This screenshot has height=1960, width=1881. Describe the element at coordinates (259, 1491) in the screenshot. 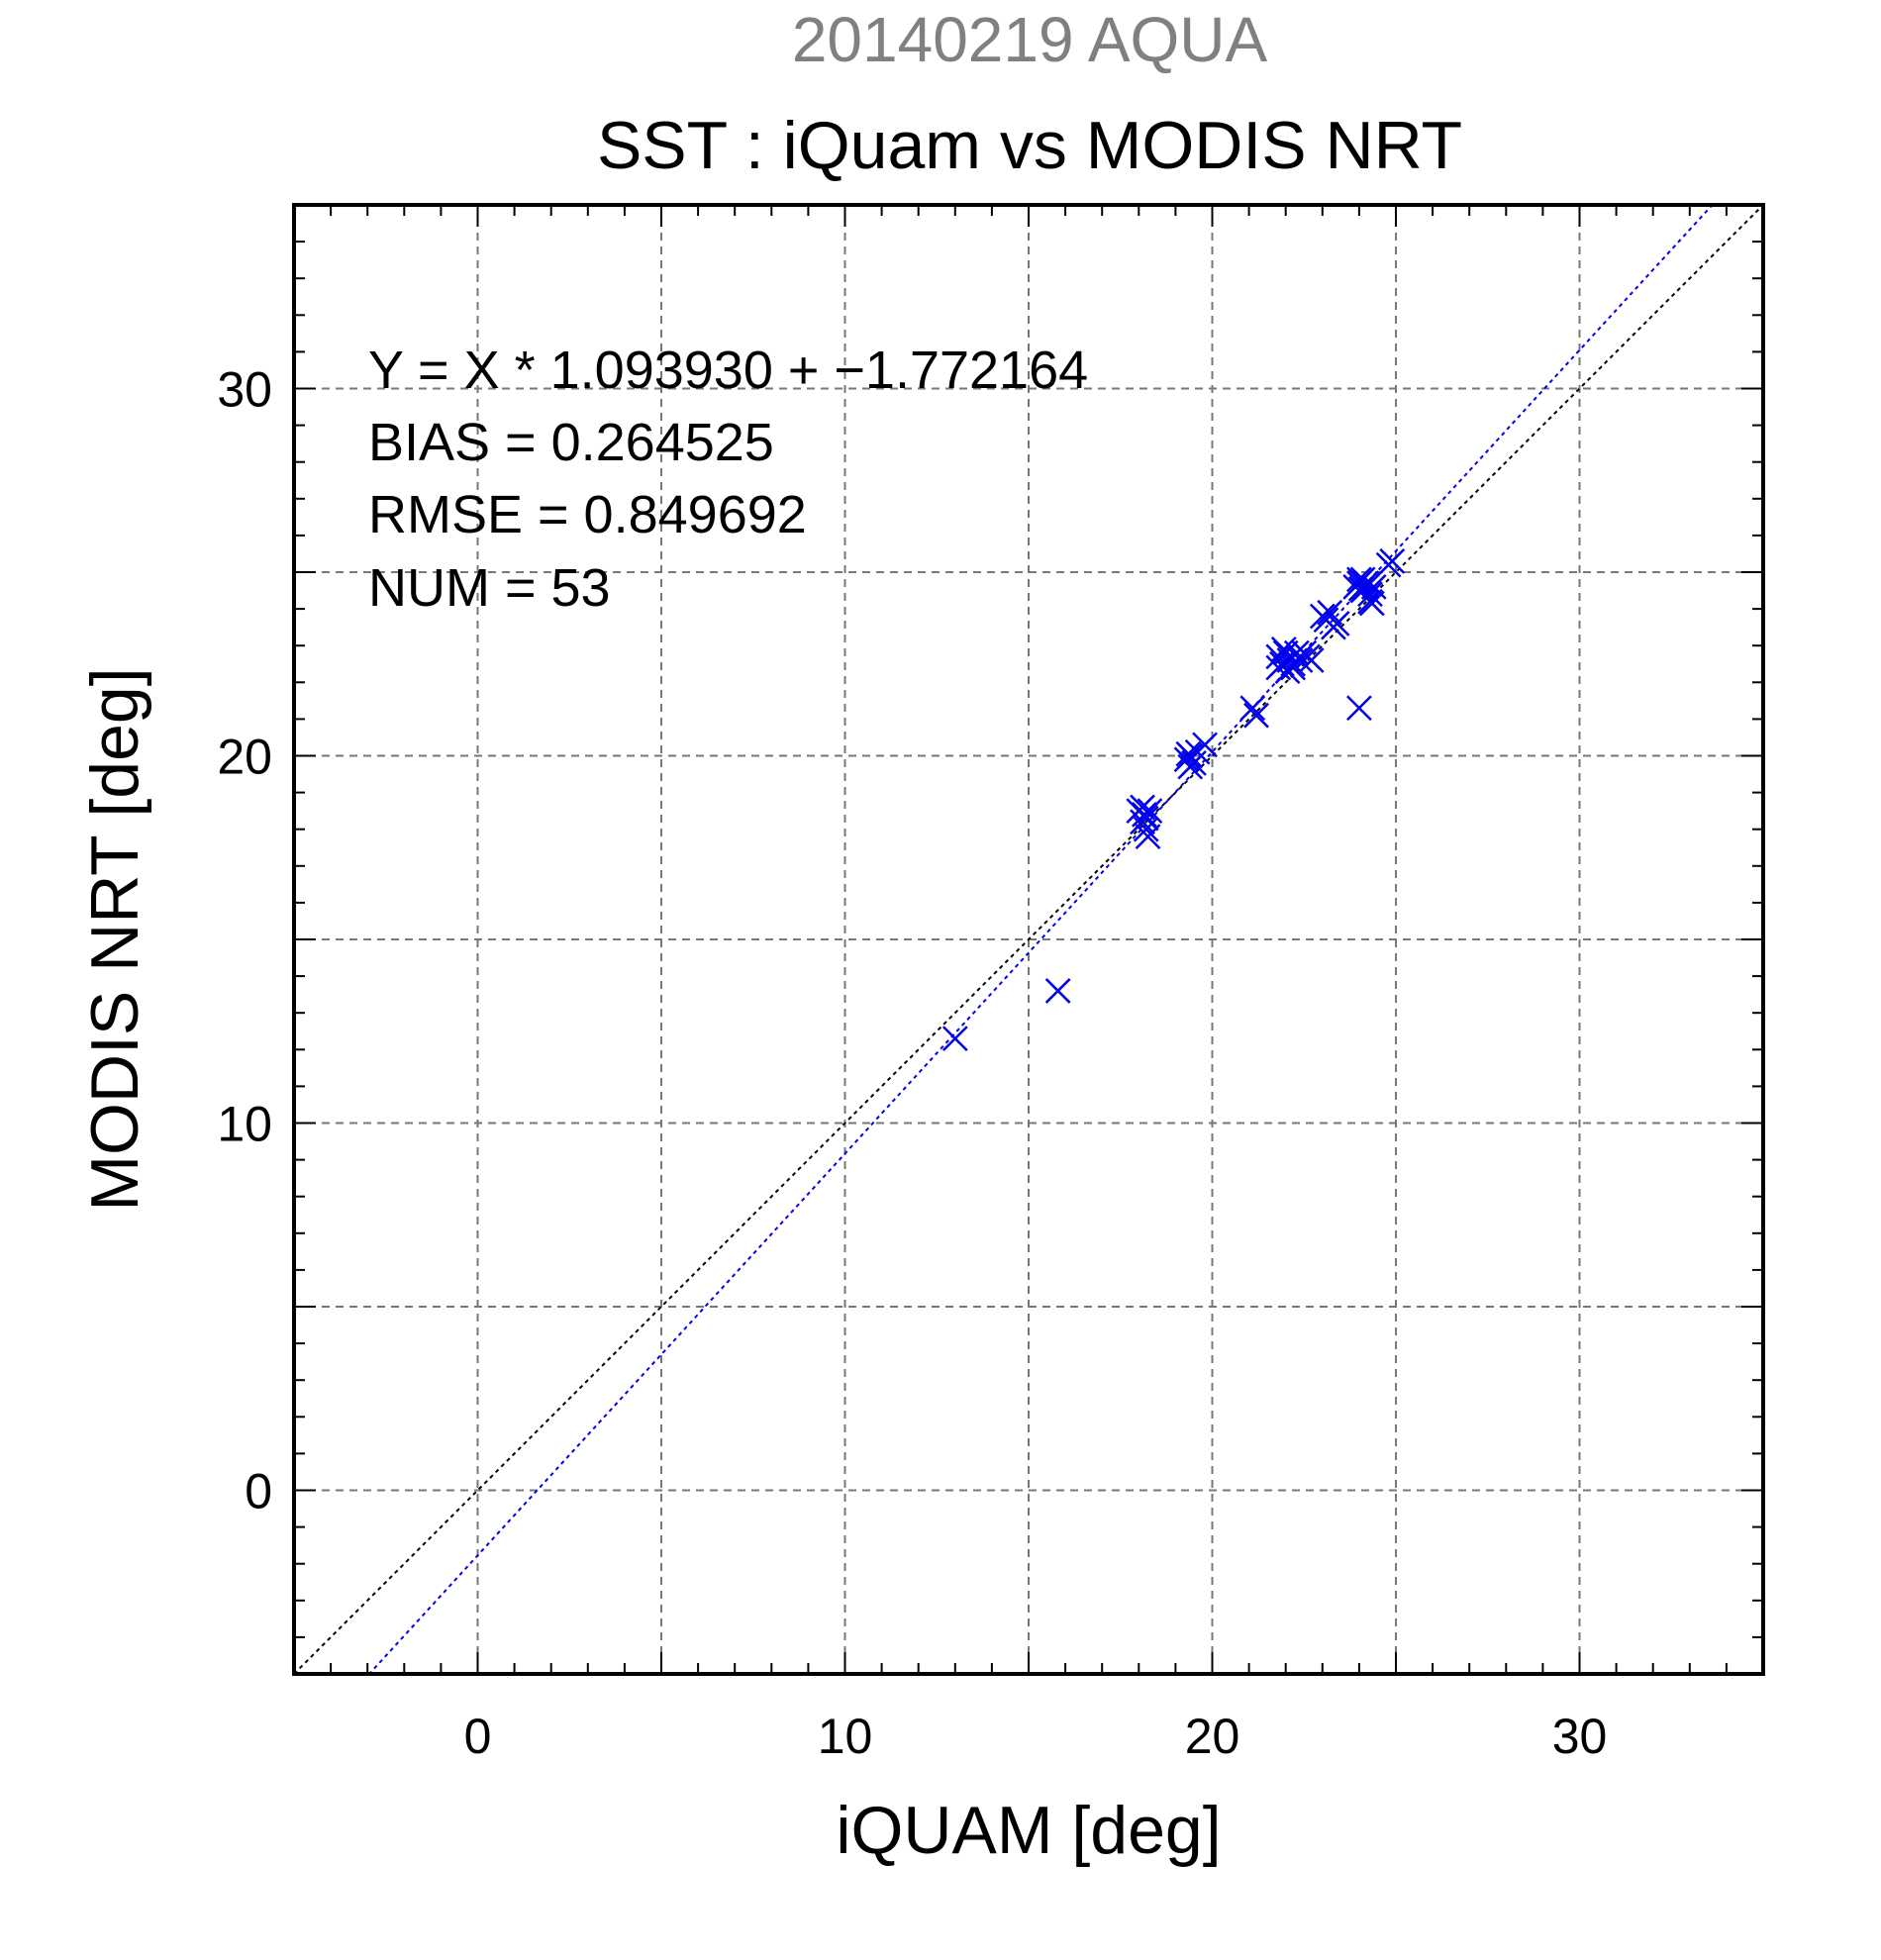

I see `y-tick-label: 0` at that location.